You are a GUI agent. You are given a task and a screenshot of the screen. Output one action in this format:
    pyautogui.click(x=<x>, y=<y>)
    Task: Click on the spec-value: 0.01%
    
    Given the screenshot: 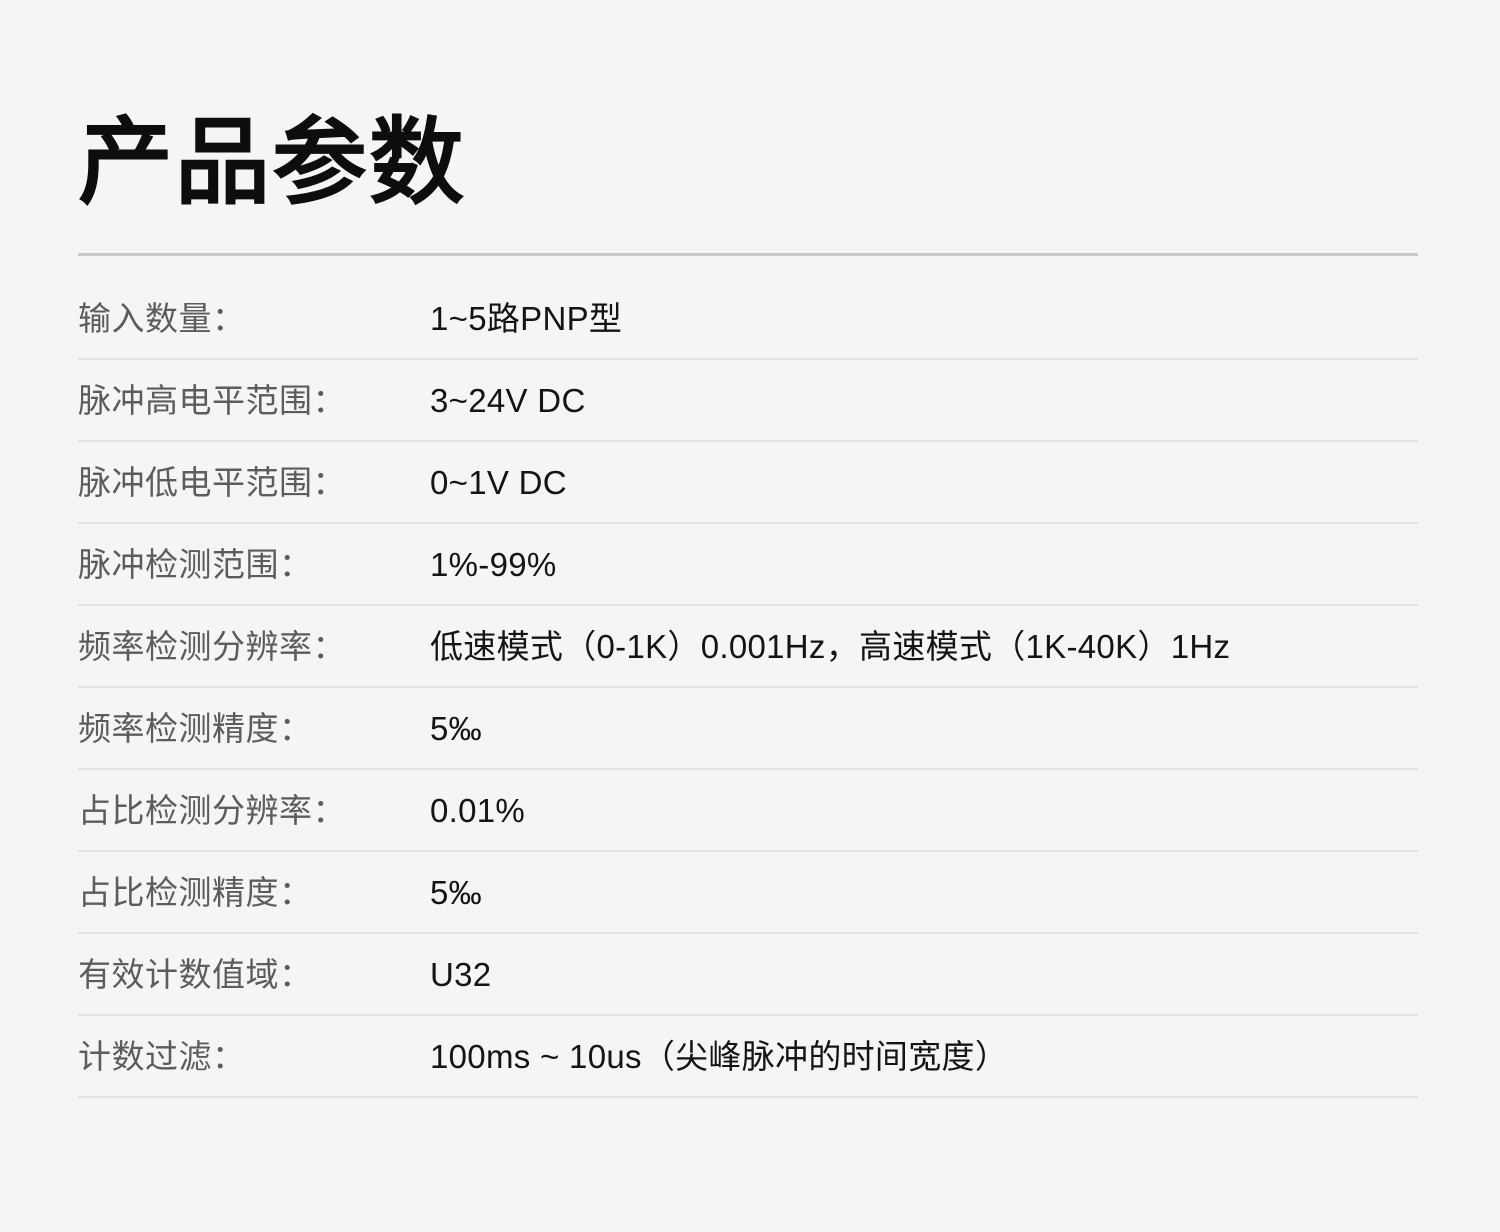 What is the action you would take?
    pyautogui.click(x=478, y=810)
    